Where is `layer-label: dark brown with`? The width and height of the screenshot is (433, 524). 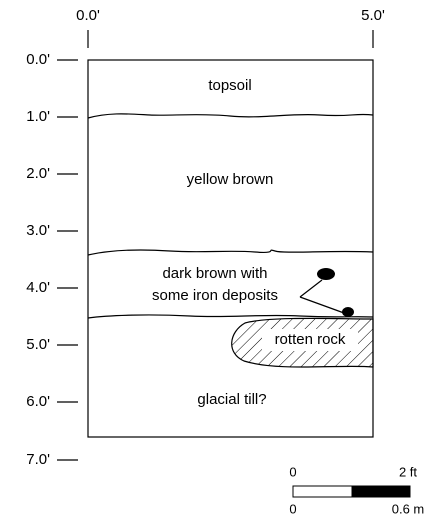 layer-label: dark brown with is located at coordinates (214, 273).